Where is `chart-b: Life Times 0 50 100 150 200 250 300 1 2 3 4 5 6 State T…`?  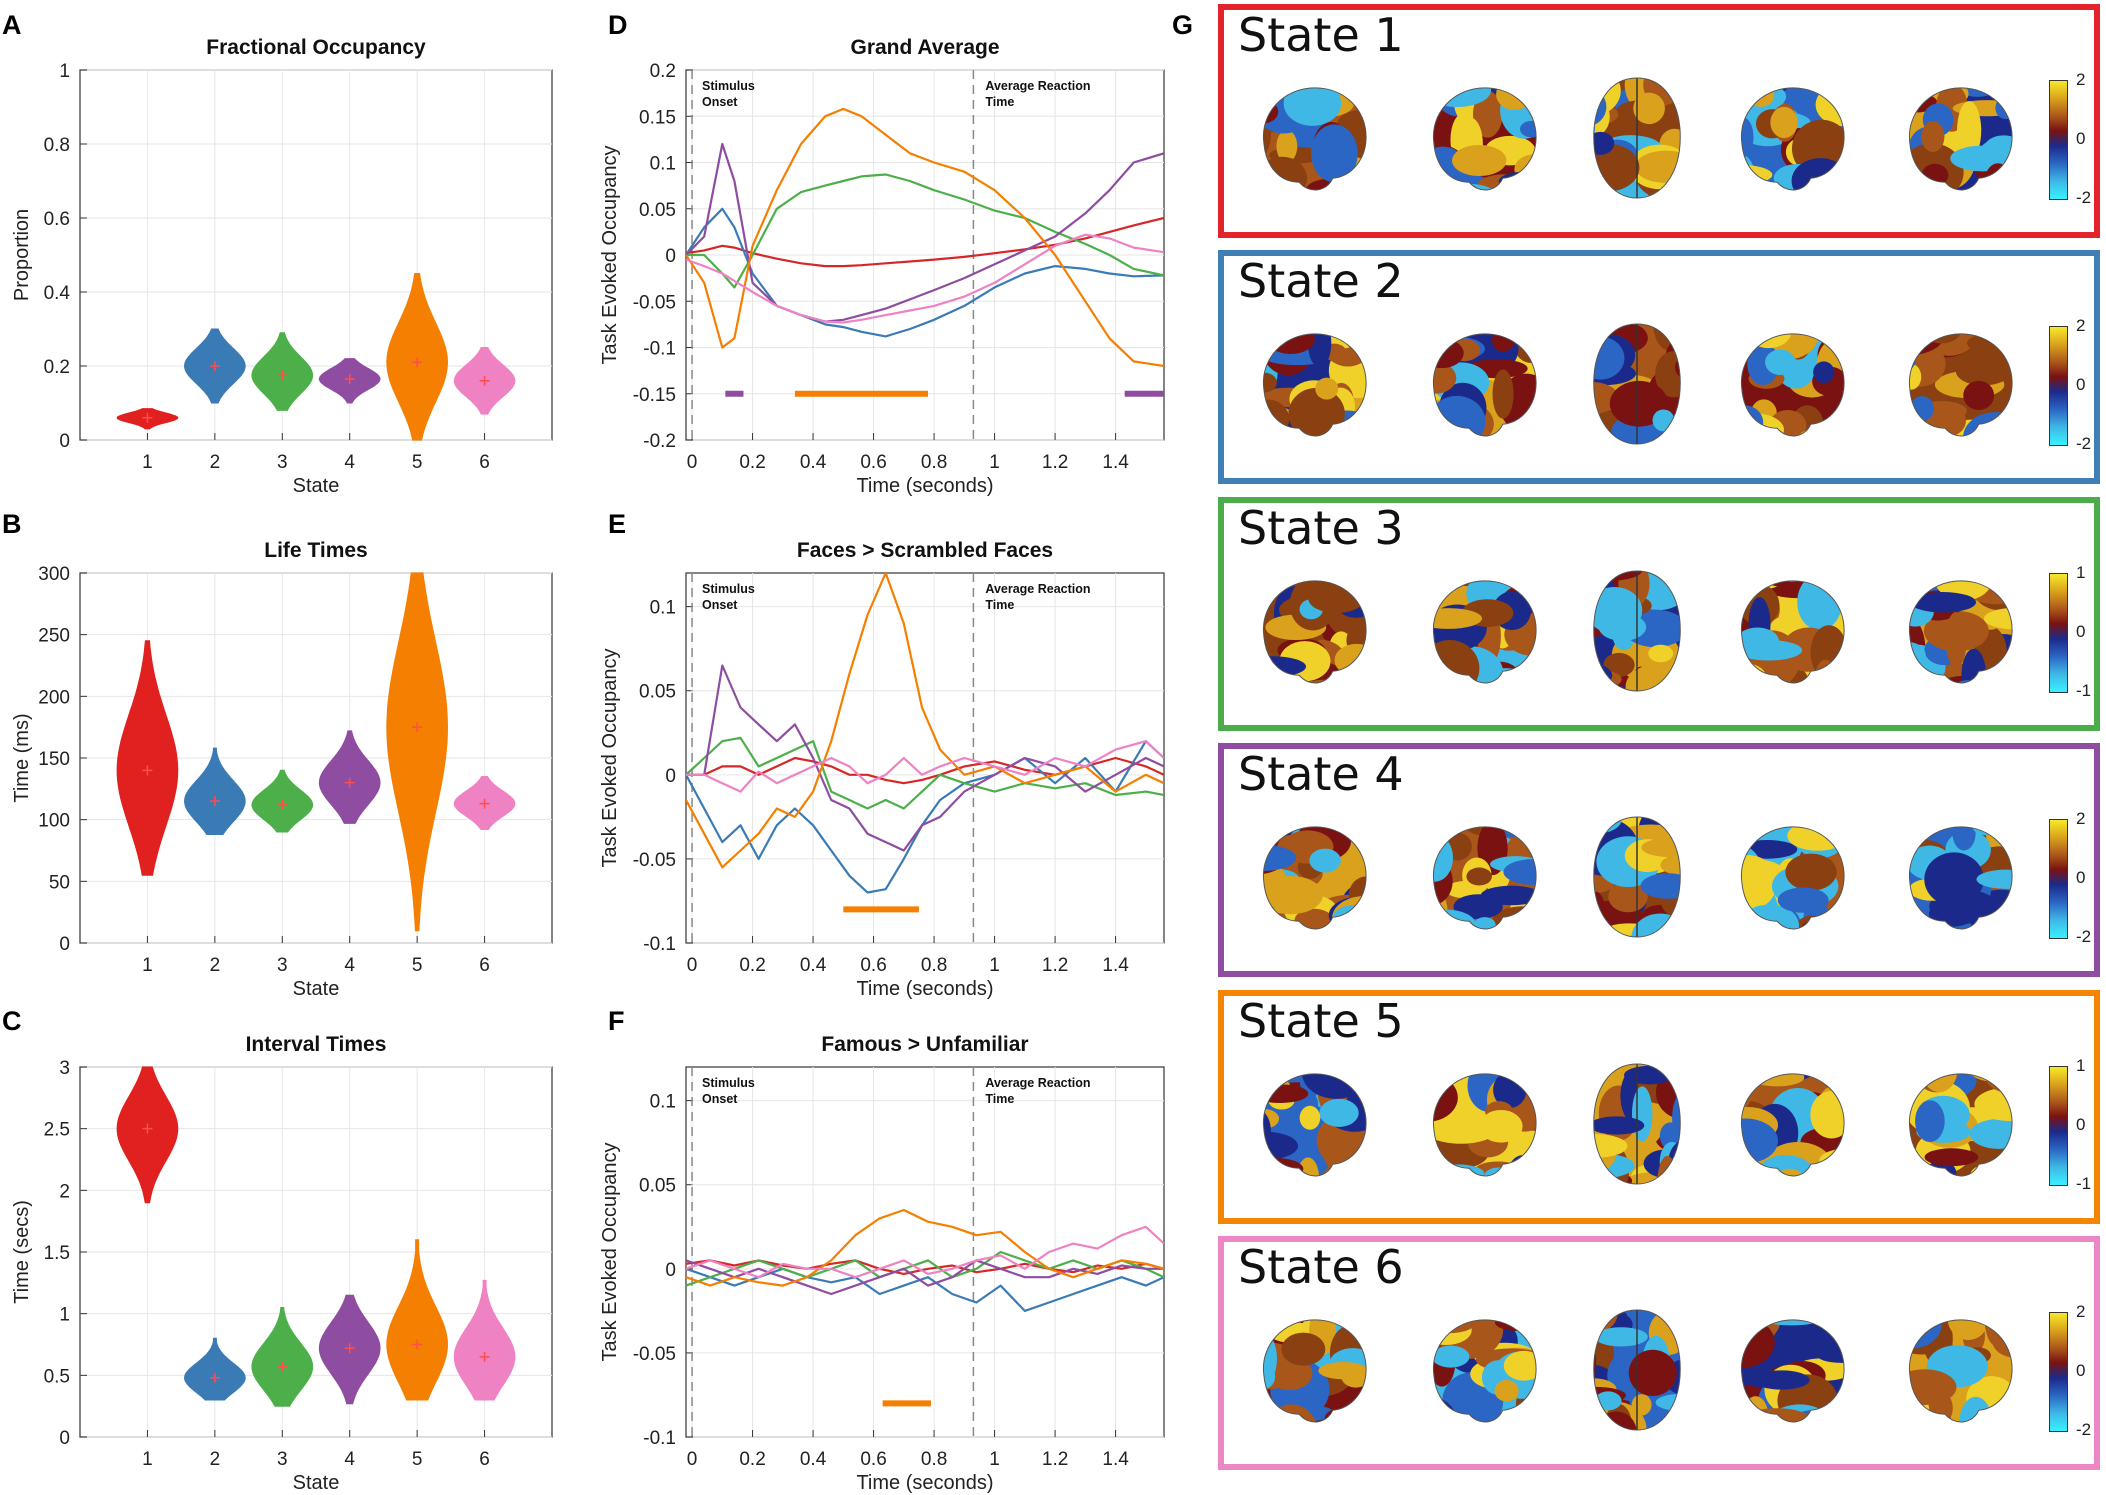 chart-b: Life Times 0 50 100 150 200 250 300 1 2 3 4 5 6 State T… is located at coordinates (282, 769).